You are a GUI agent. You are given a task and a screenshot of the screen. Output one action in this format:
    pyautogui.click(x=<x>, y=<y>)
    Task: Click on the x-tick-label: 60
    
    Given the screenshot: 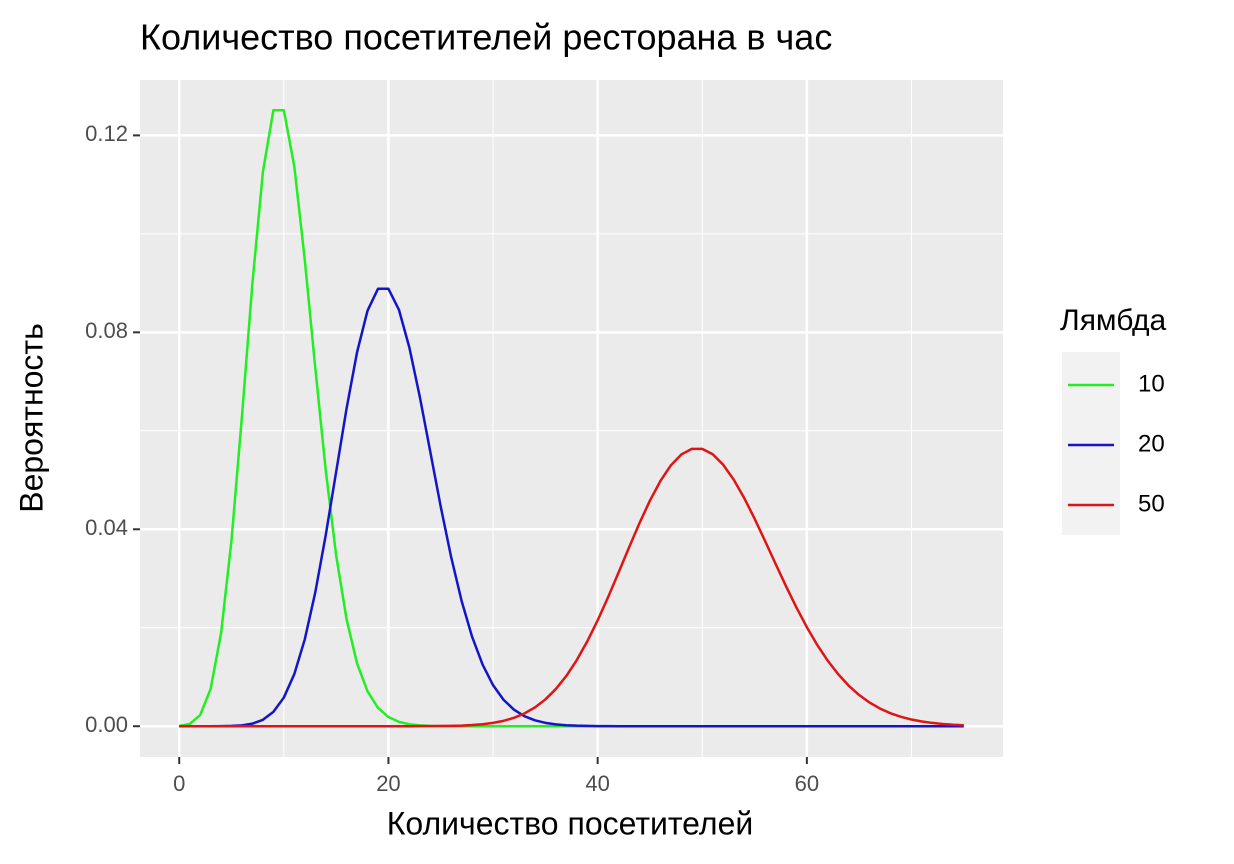 What is the action you would take?
    pyautogui.click(x=807, y=783)
    